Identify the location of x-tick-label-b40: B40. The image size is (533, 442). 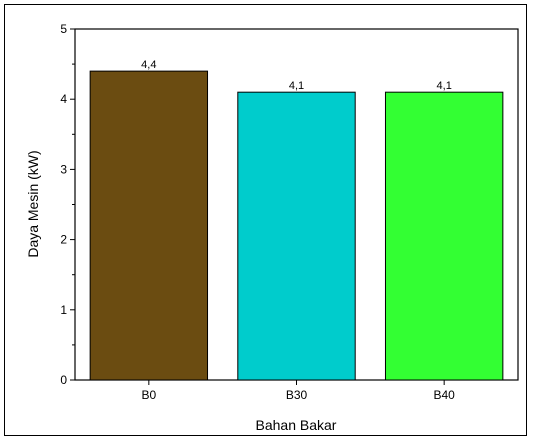
(444, 395).